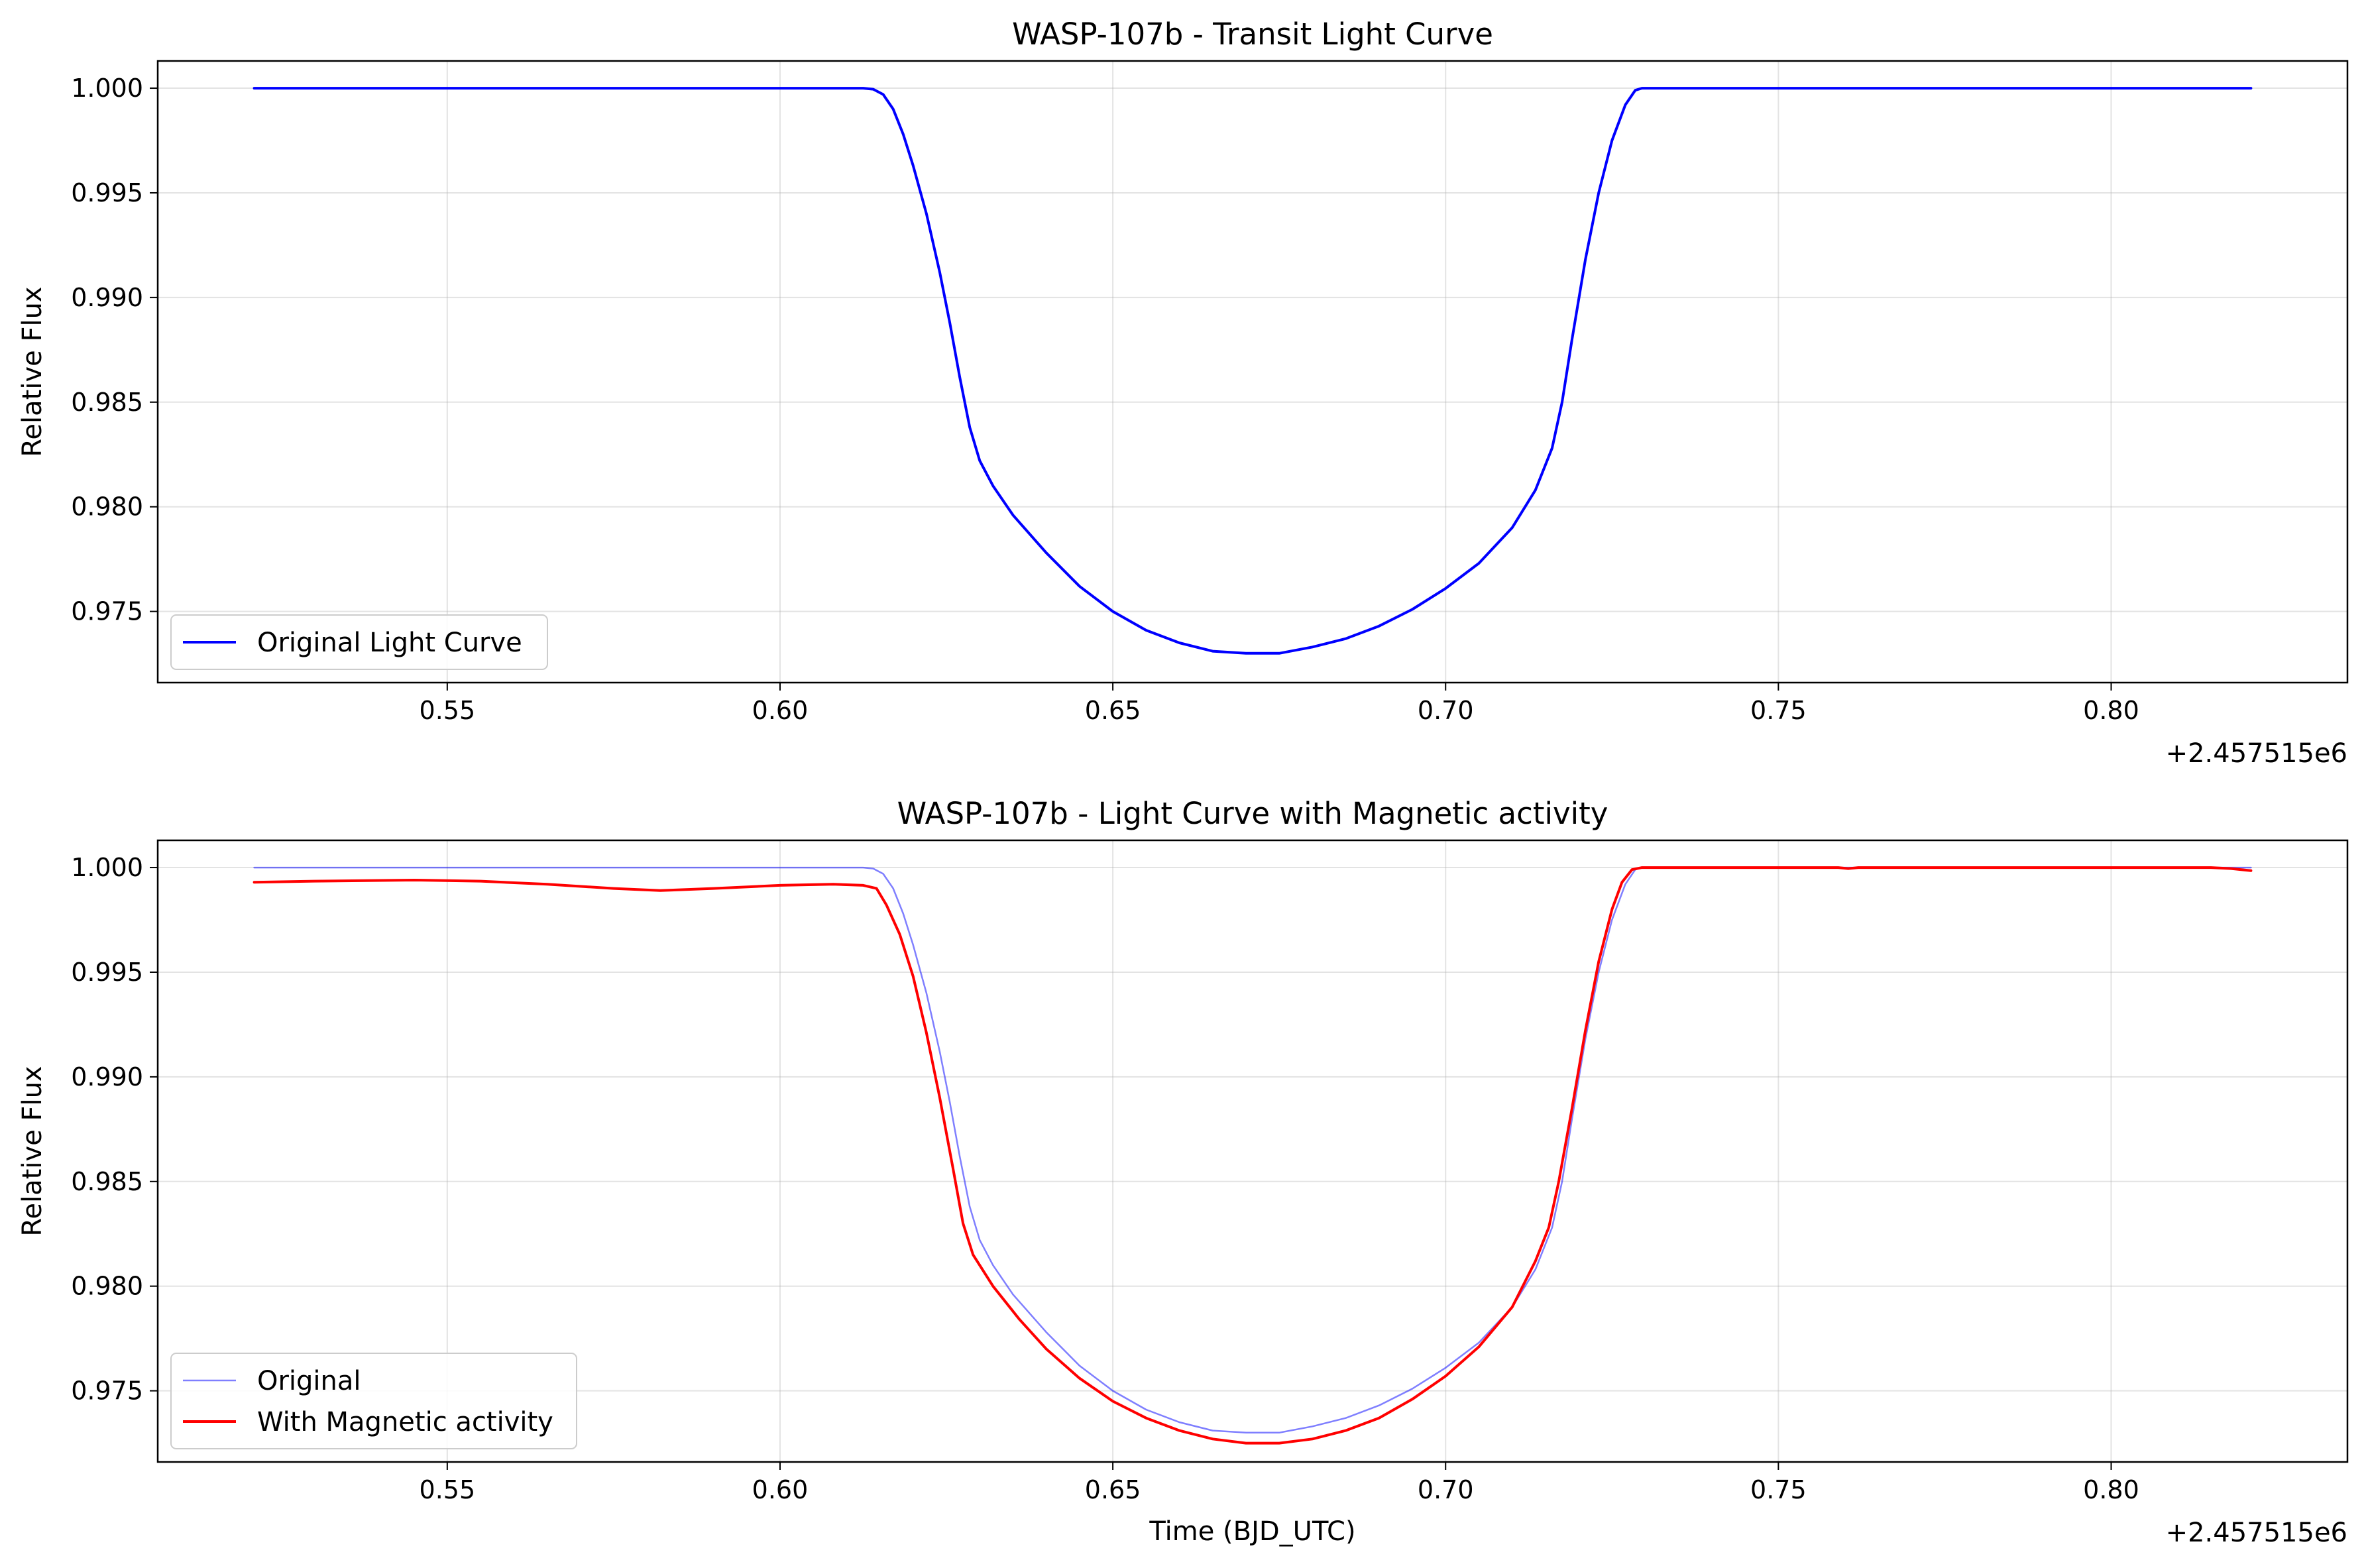 This screenshot has height=1568, width=2366. What do you see at coordinates (309, 1381) in the screenshot?
I see `legend-entry-label: Original` at bounding box center [309, 1381].